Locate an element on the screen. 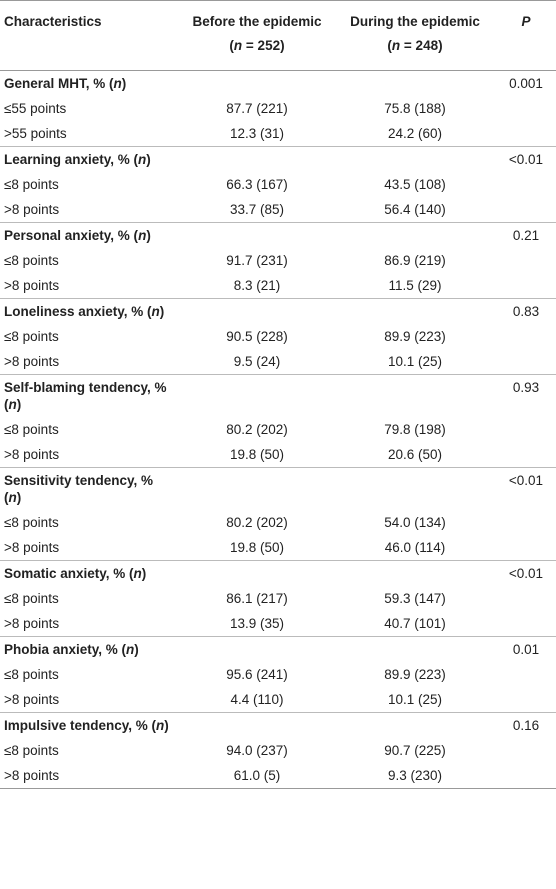 Image resolution: width=556 pixels, height=889 pixels. group-label: Self-blaming tendency, % (n) is located at coordinates (89, 395).